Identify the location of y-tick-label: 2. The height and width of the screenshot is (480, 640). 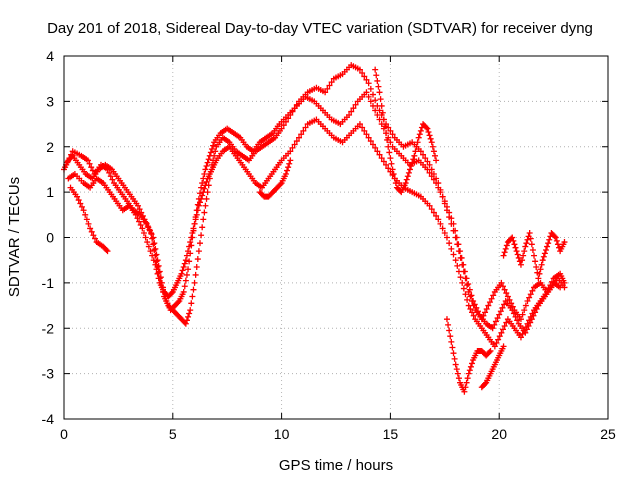
(50, 147).